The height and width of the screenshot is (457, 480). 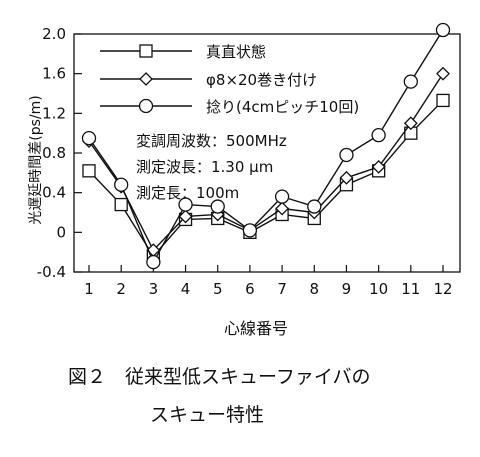 What do you see at coordinates (204, 167) in the screenshot?
I see `annotation-text: 測定波長：1.30 μm` at bounding box center [204, 167].